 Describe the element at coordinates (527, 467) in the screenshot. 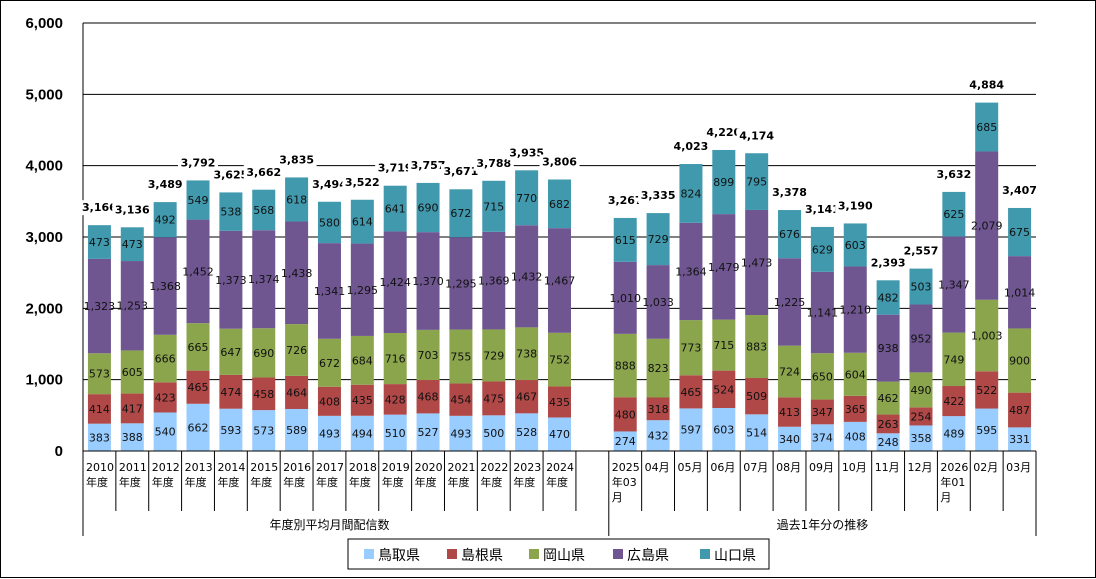

I see `x-tick-label: 2023` at that location.